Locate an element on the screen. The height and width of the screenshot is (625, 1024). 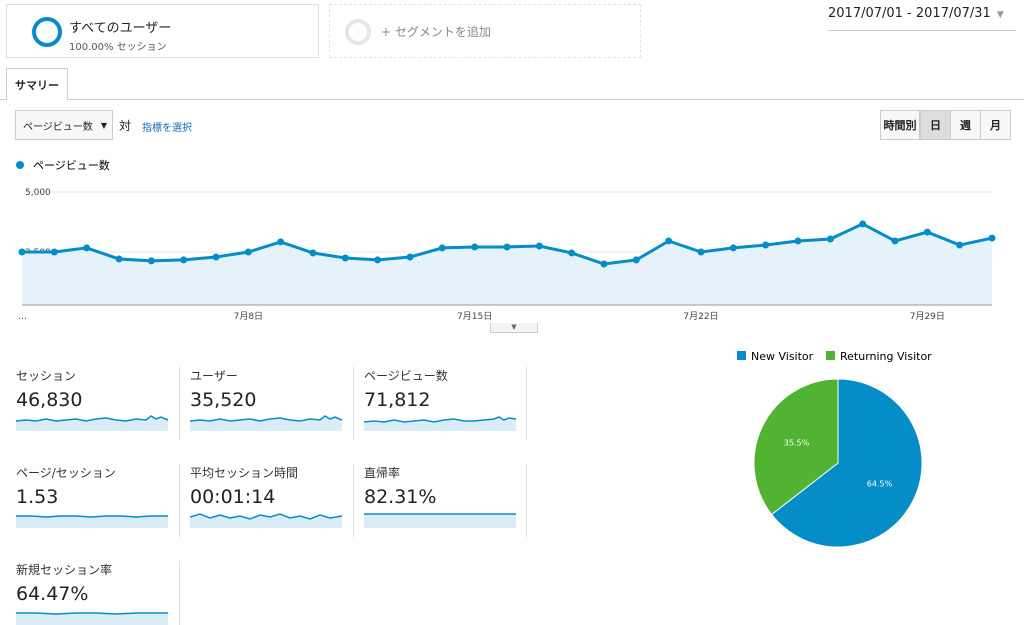
metric-label: 直帰率 is located at coordinates (382, 473).